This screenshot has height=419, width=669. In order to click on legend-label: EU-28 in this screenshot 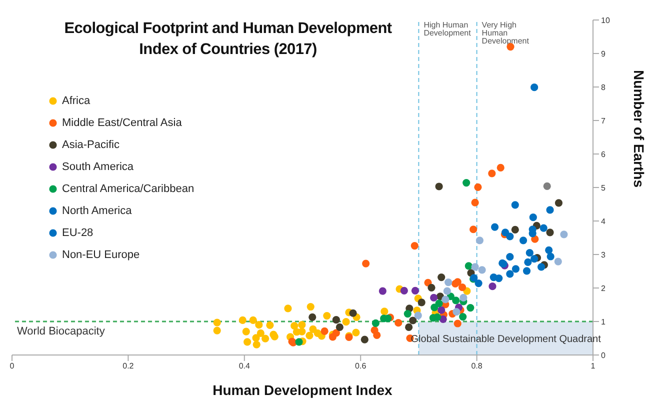, I will do `click(78, 233)`.